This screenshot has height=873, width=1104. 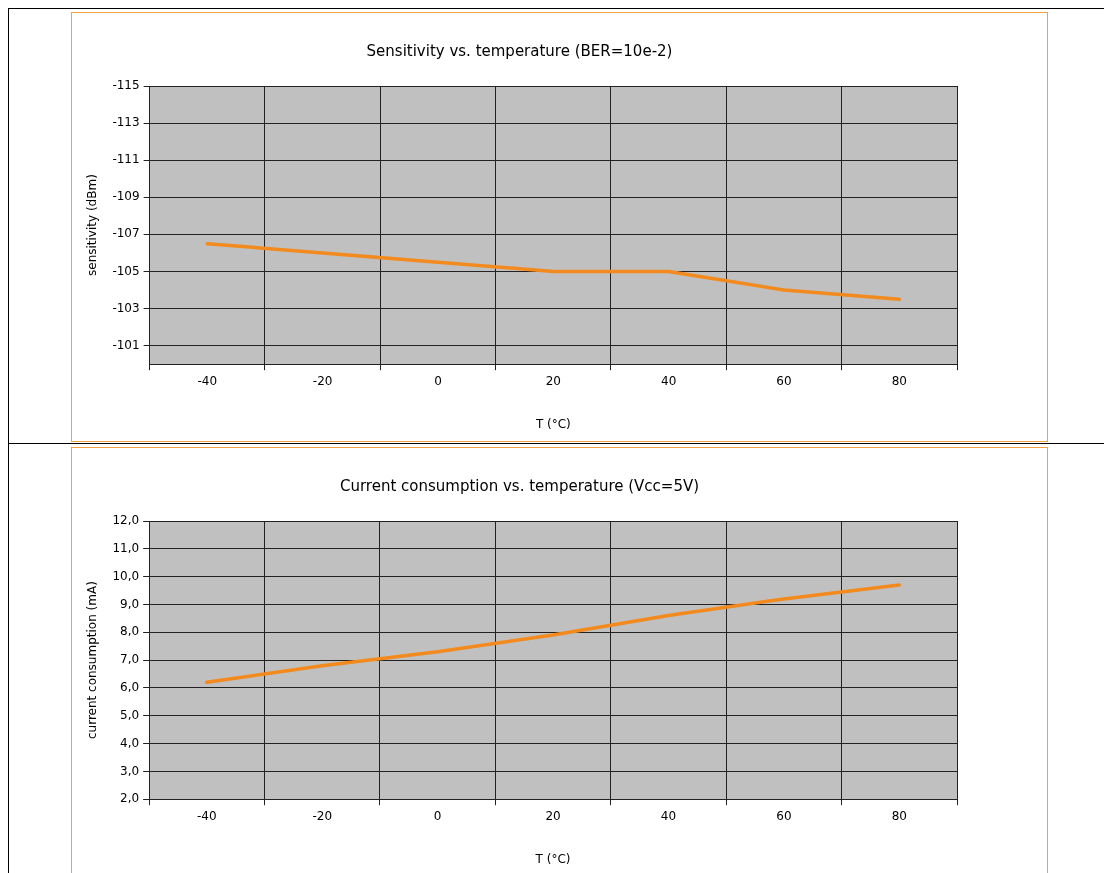 What do you see at coordinates (130, 603) in the screenshot?
I see `y-tick-label: 9,0` at bounding box center [130, 603].